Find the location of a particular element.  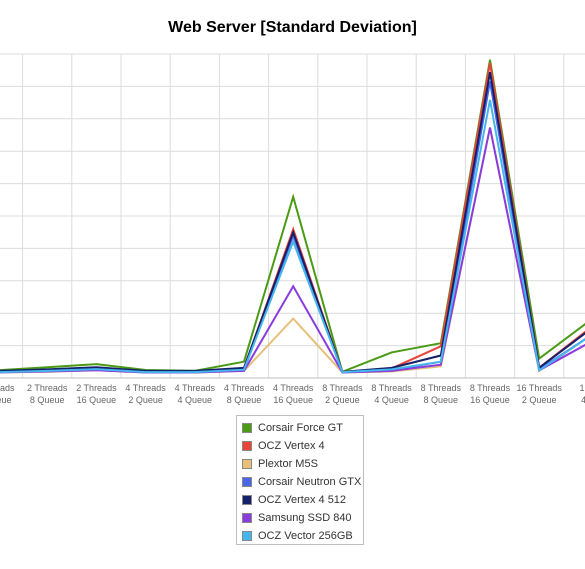

legend-label: OCZ Vertex 4 is located at coordinates (291, 446).